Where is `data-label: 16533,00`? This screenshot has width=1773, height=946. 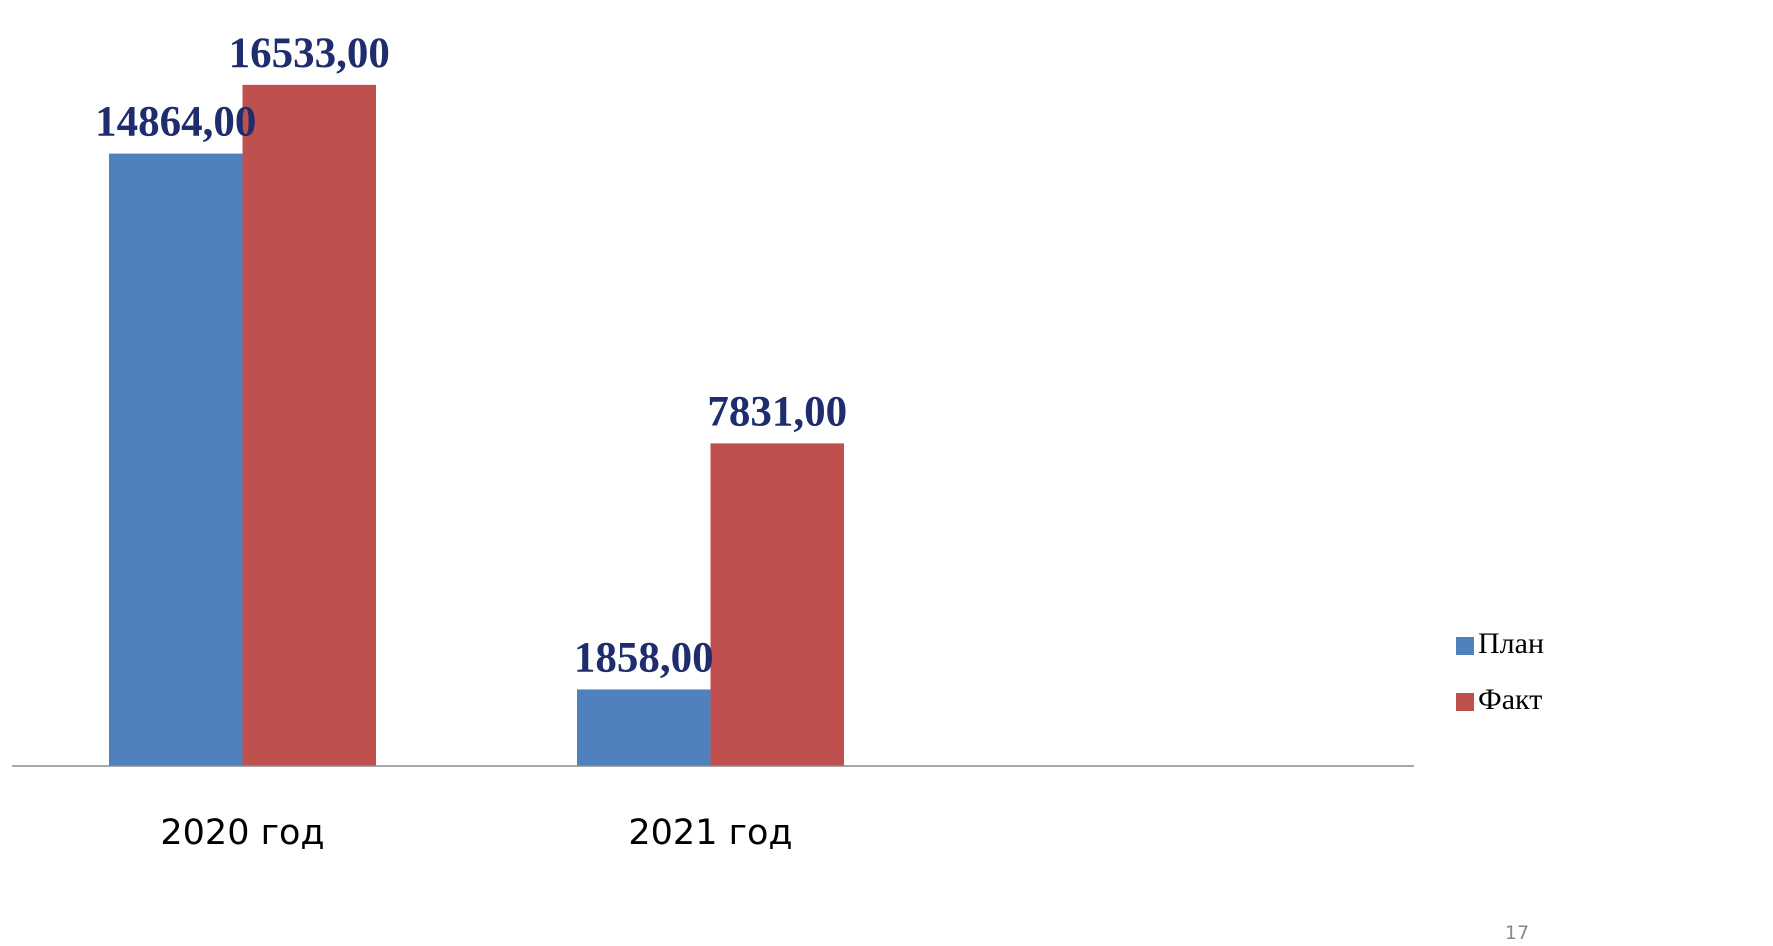 data-label: 16533,00 is located at coordinates (309, 53).